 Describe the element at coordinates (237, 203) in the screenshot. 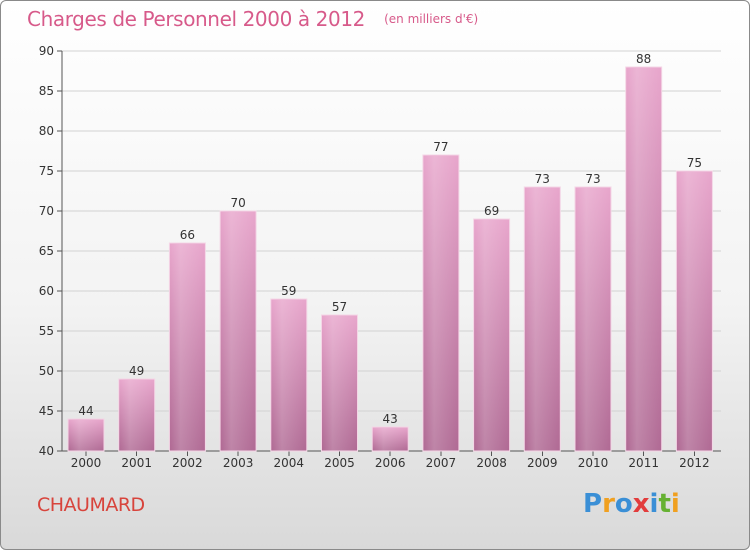

I see `data-label-2003: 70` at that location.